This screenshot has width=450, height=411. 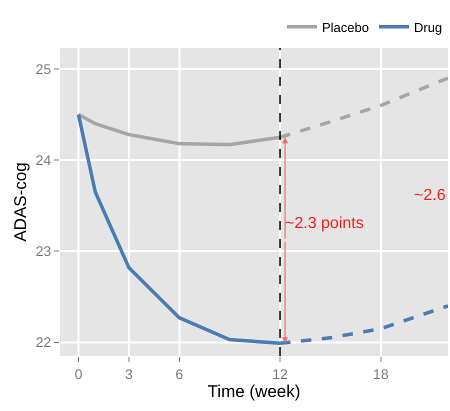 What do you see at coordinates (44, 68) in the screenshot?
I see `y-tick-label: 25` at bounding box center [44, 68].